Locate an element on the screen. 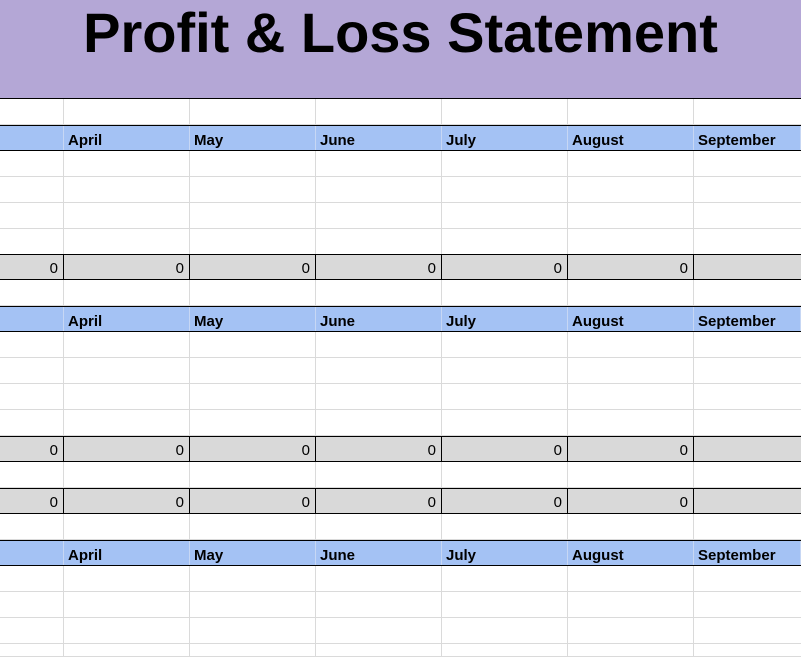 The height and width of the screenshot is (657, 801). header-cell-may: May is located at coordinates (253, 319).